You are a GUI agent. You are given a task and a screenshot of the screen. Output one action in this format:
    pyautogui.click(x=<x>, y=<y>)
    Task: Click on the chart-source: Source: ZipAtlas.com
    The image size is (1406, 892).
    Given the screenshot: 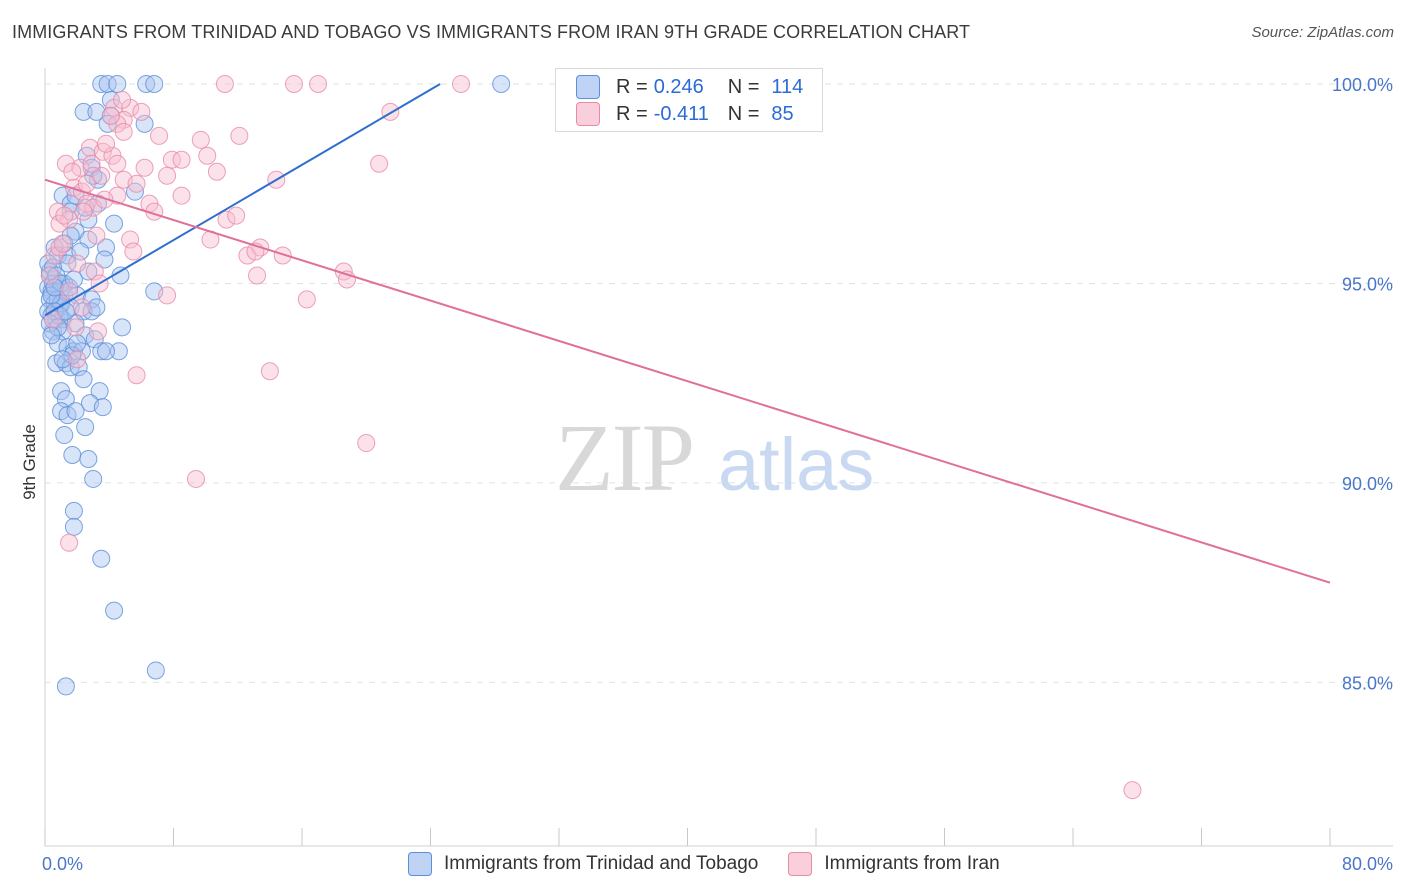 What is the action you would take?
    pyautogui.click(x=1322, y=32)
    